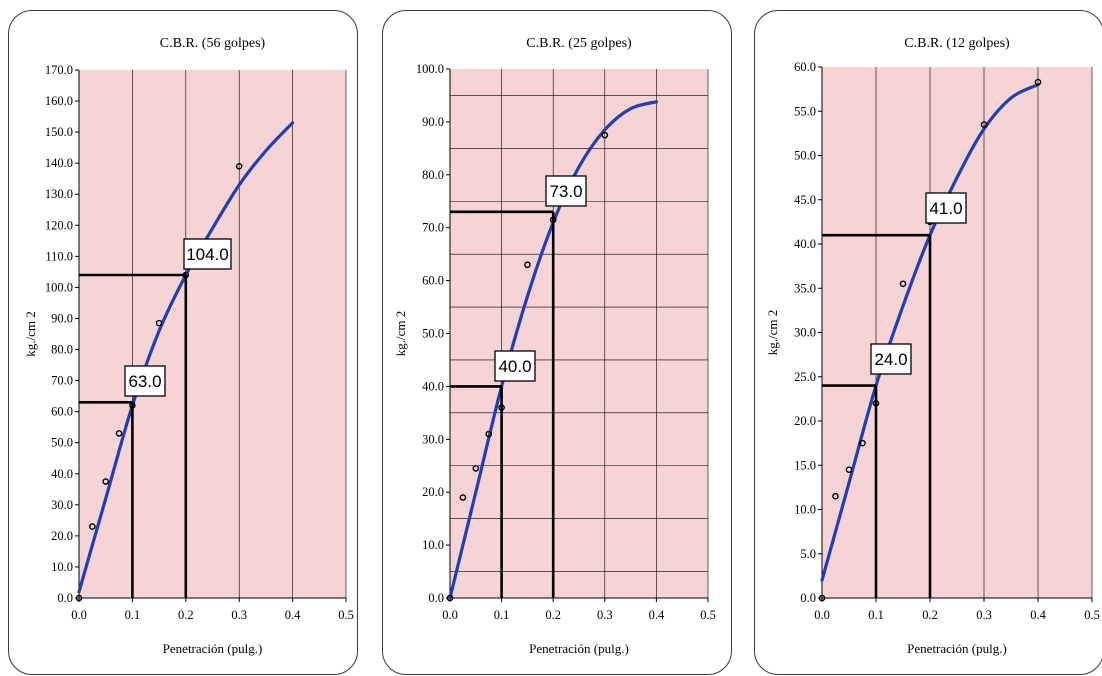  Describe the element at coordinates (59, 225) in the screenshot. I see `y-tick-label: 120.0` at that location.